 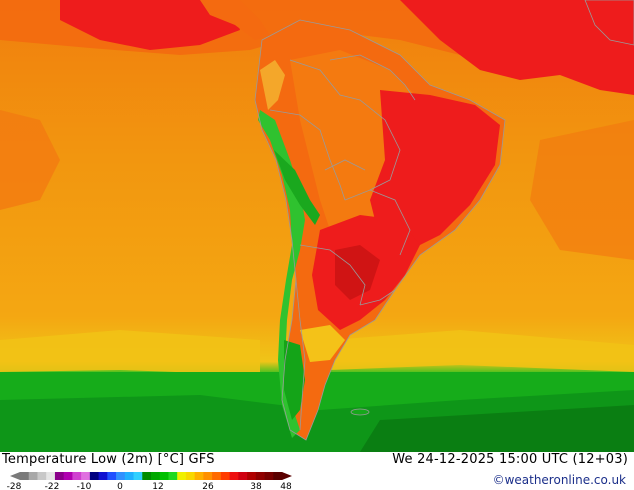 What do you see at coordinates (15, 476) in the screenshot?
I see `legend-arrow-low` at bounding box center [15, 476].